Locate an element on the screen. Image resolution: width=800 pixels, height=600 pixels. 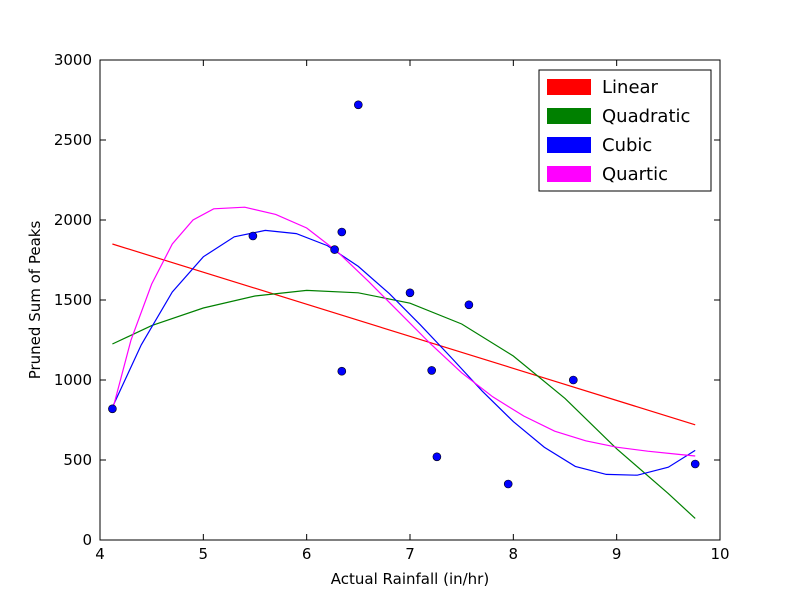
x-axis-label: Actual Rainfall (in/hr) is located at coordinates (410, 579).